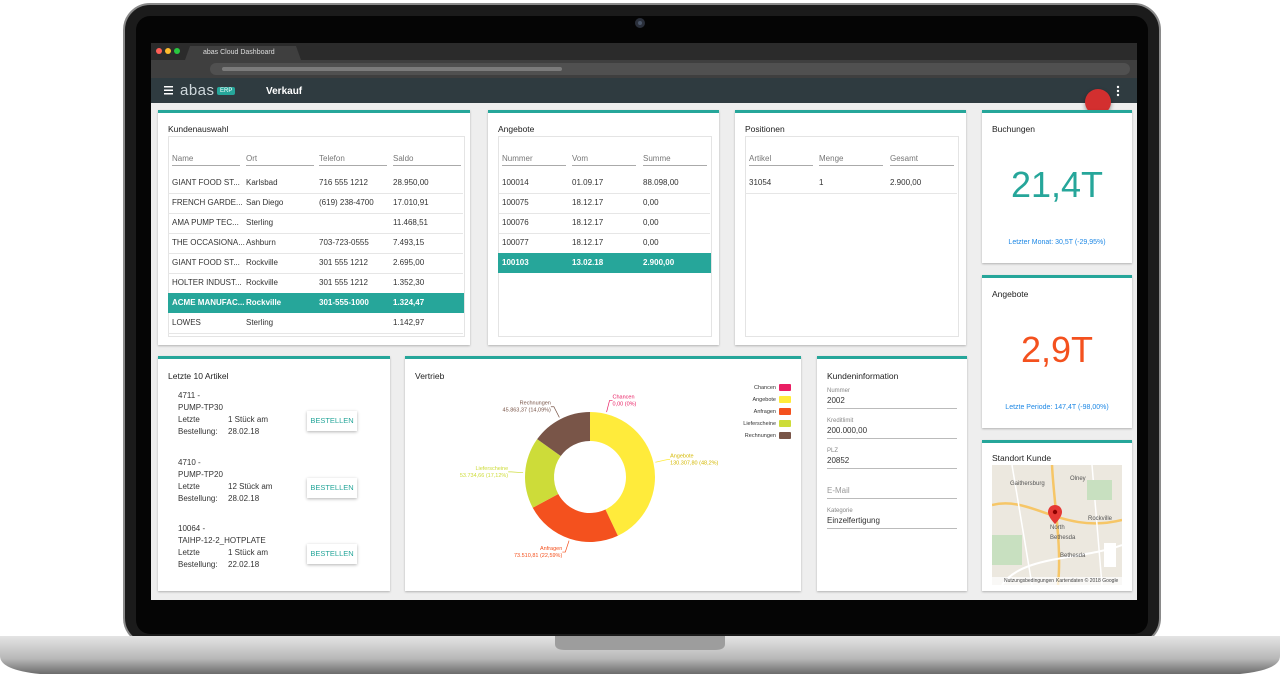 The image size is (1280, 677). Describe the element at coordinates (1057, 242) in the screenshot. I see `kpi-note: Letzter Monat: 30,5T (-29,95%)` at that location.